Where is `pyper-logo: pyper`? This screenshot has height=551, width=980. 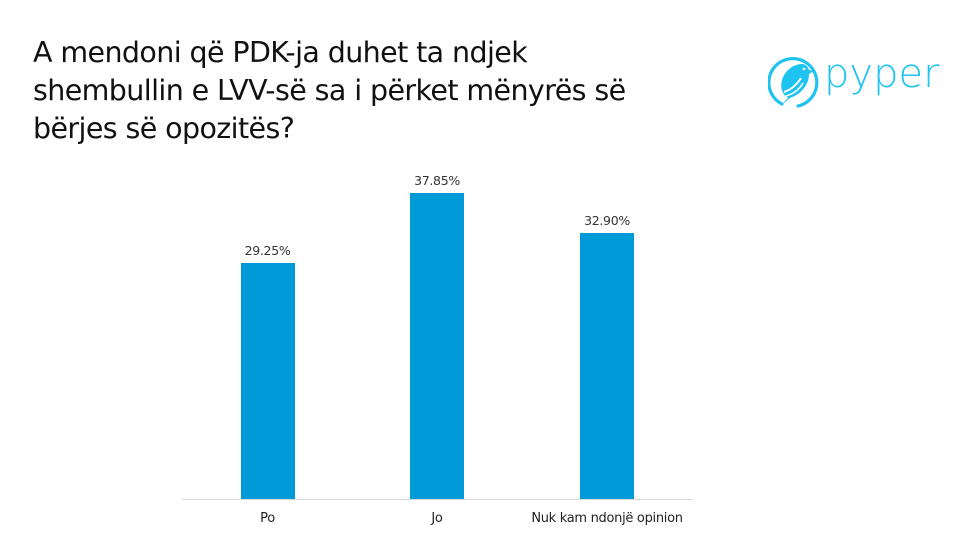 pyper-logo: pyper is located at coordinates (858, 81).